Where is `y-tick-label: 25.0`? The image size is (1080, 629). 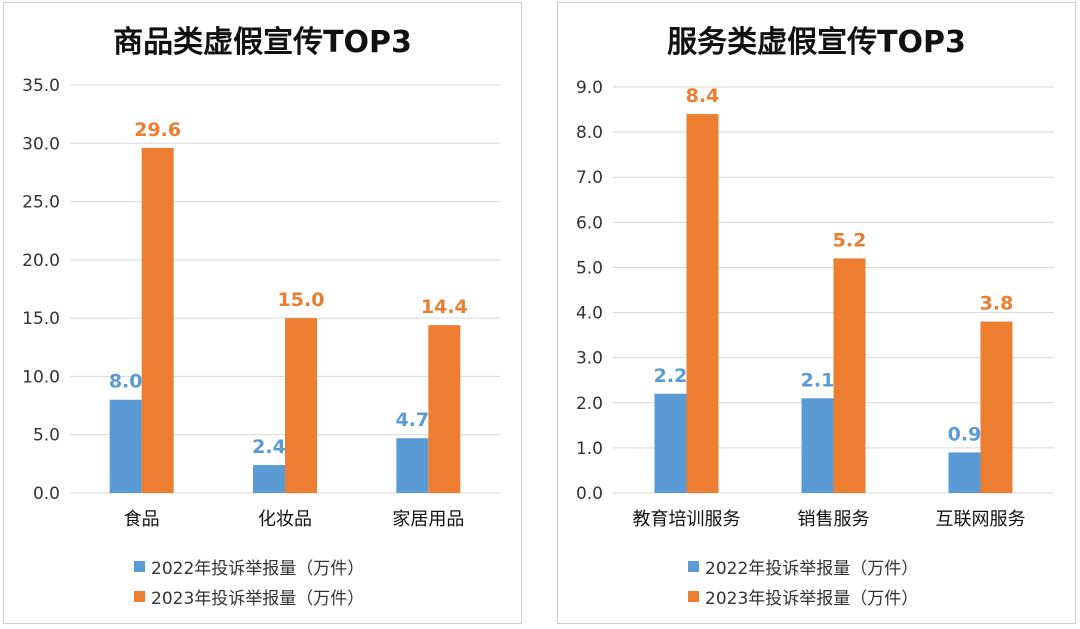
y-tick-label: 25.0 is located at coordinates (41, 203).